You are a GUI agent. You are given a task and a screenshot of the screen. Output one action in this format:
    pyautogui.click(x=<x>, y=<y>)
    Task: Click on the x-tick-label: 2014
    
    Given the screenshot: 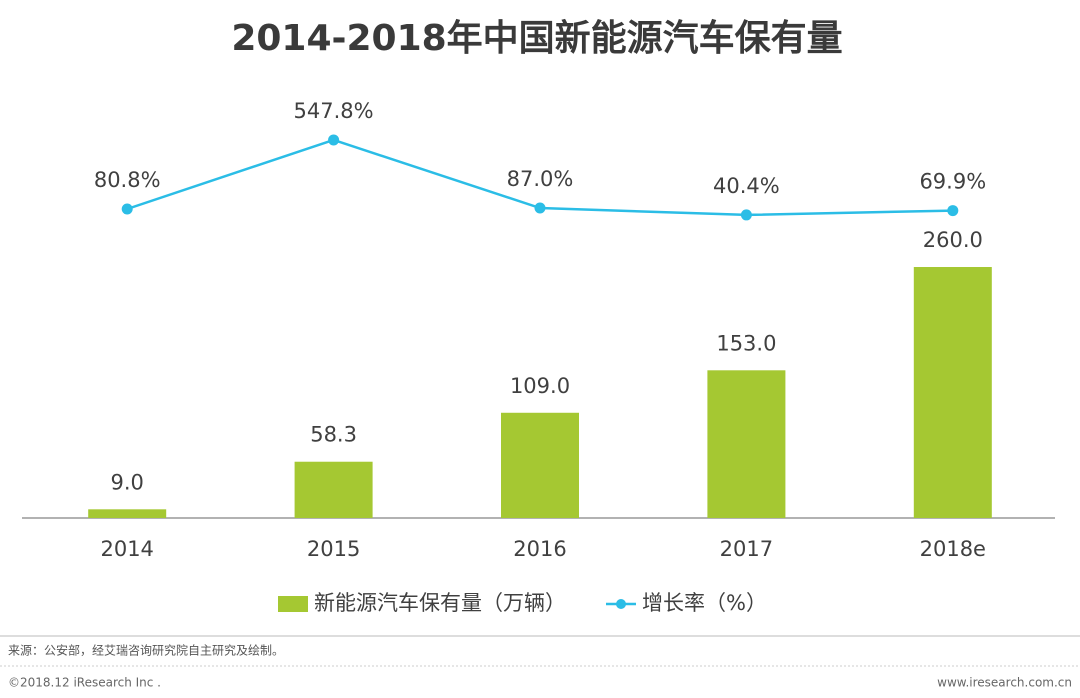 What is the action you would take?
    pyautogui.click(x=126, y=549)
    